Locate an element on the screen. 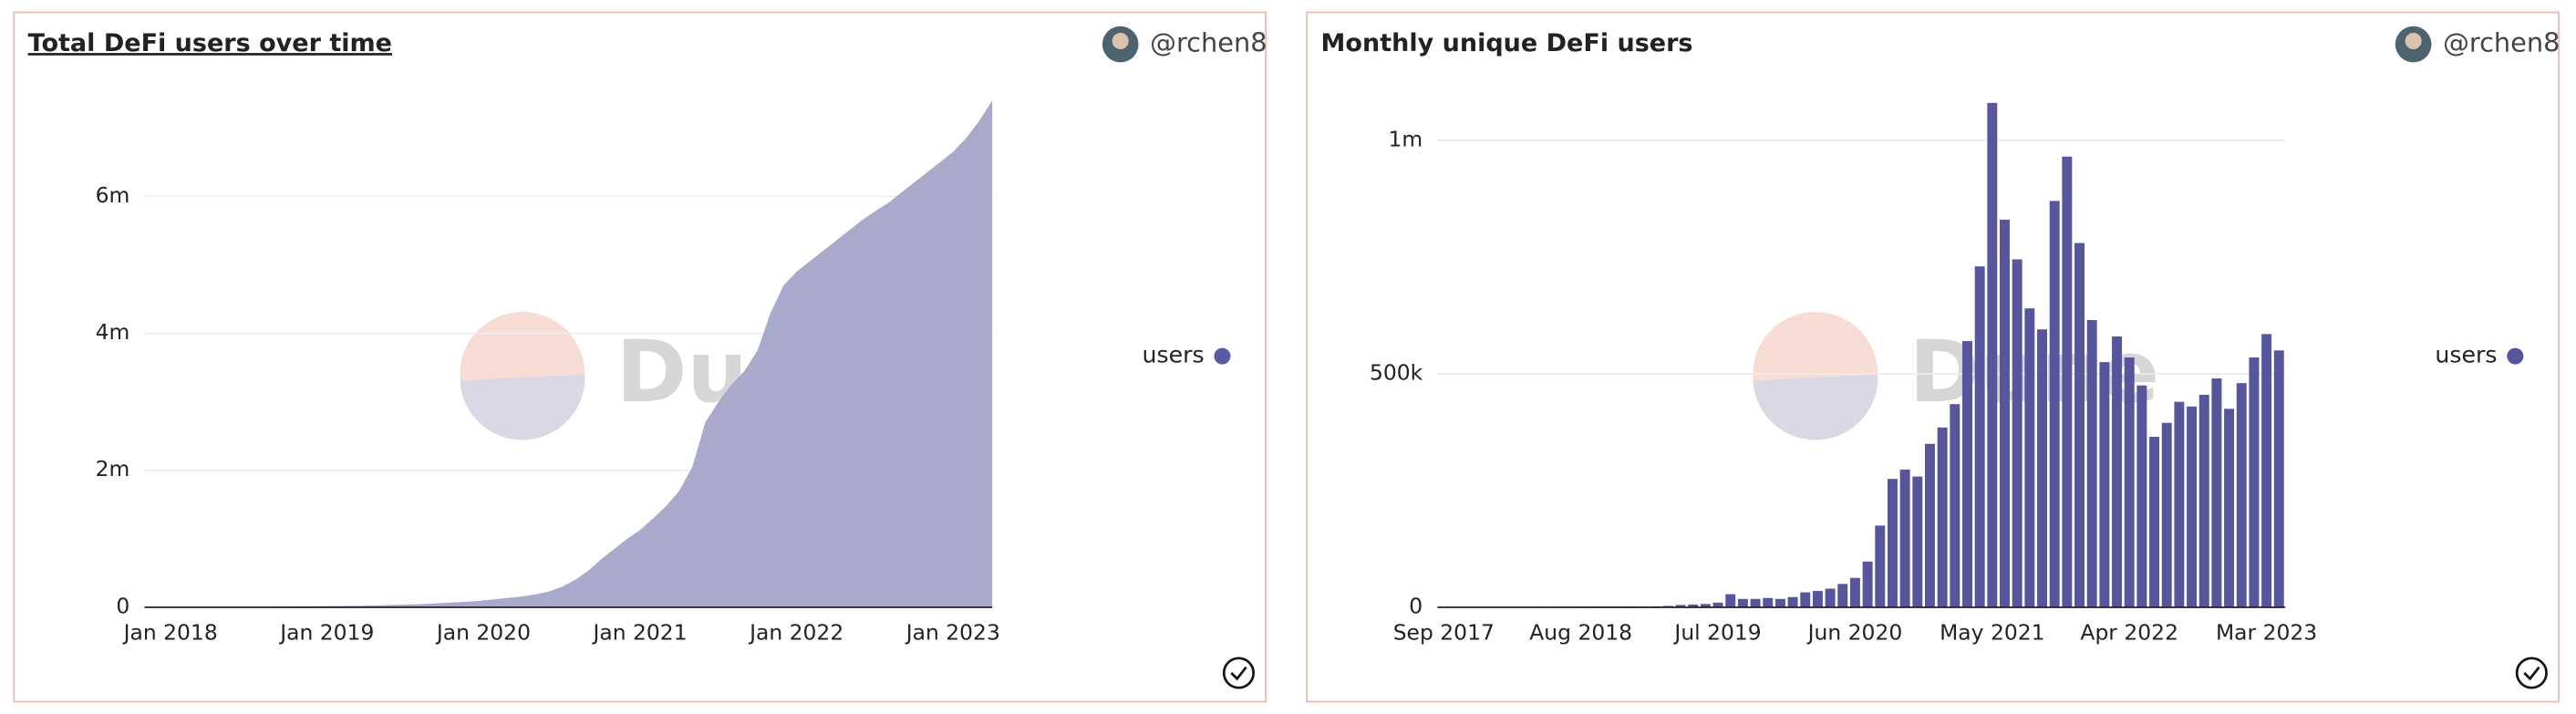 This screenshot has height=714, width=2576. y-tick-label: 4m is located at coordinates (113, 332).